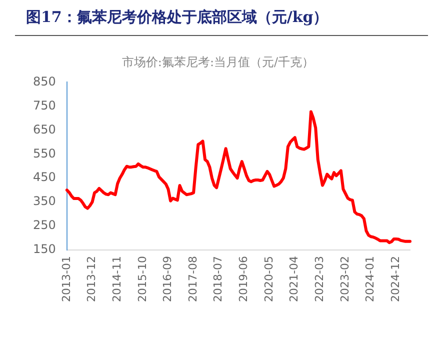 This screenshot has width=436, height=343. What do you see at coordinates (44, 105) in the screenshot?
I see `y-tick-label: 750` at bounding box center [44, 105].